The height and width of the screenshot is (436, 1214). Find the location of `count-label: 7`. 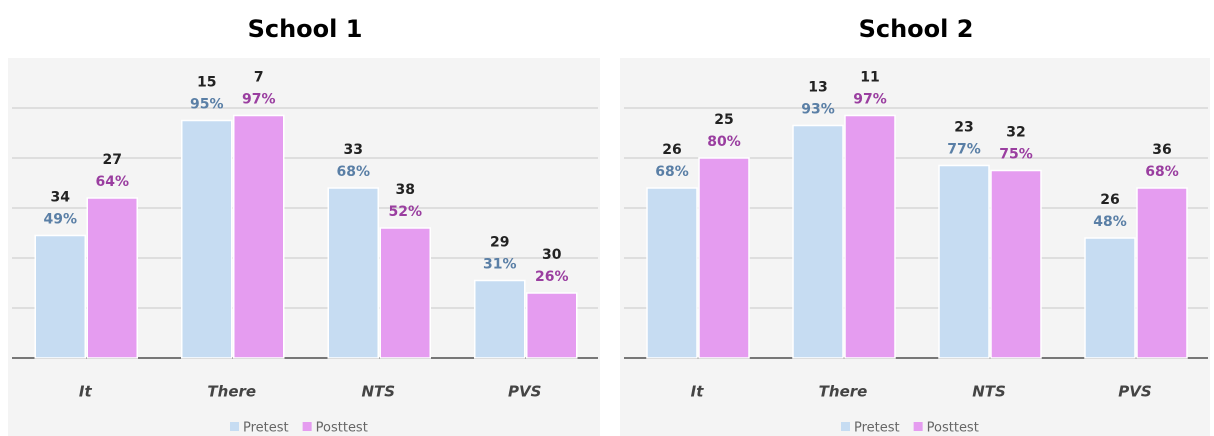

count-label: 7 is located at coordinates (259, 78).